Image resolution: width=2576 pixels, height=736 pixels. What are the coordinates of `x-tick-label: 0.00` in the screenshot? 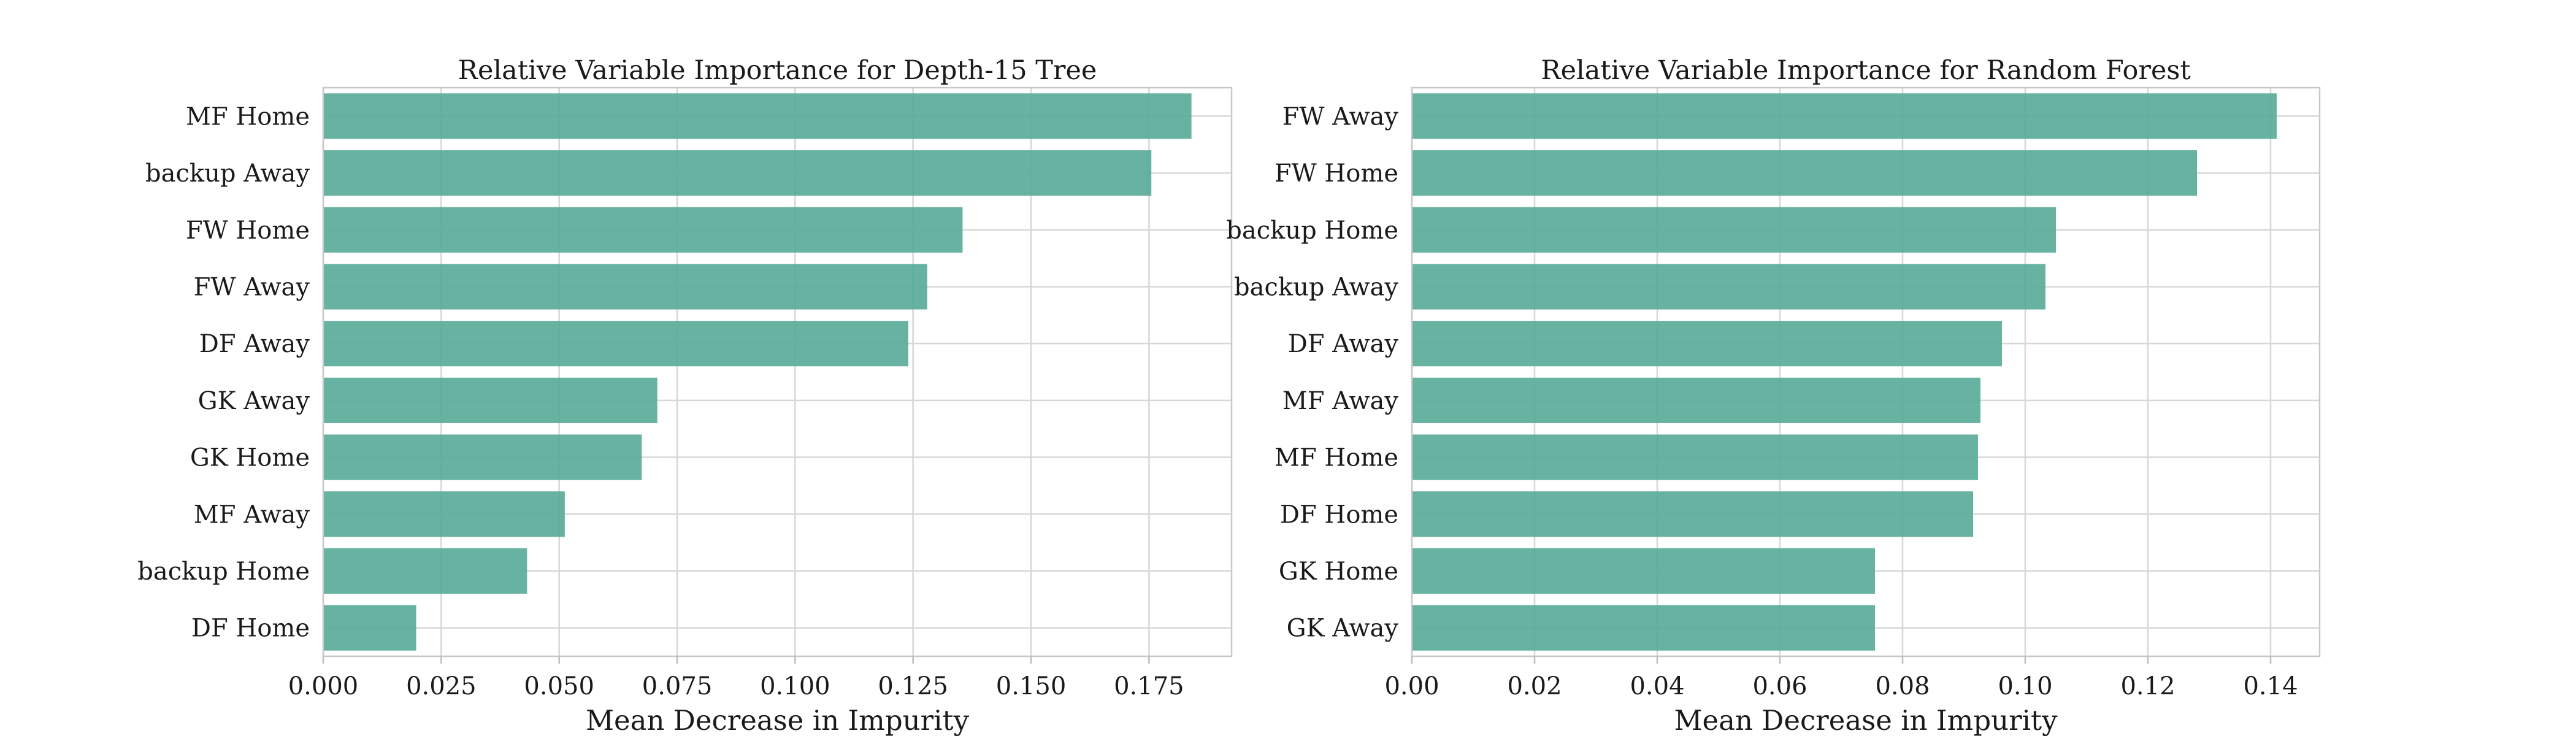 It's located at (1411, 686).